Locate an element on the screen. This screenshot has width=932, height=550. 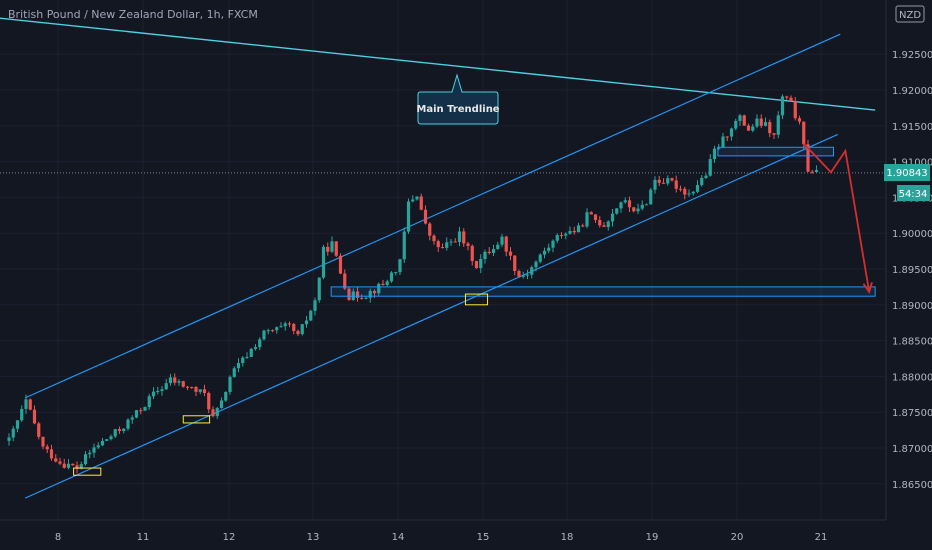
trendline-annotation: Main Trendline is located at coordinates (458, 99).